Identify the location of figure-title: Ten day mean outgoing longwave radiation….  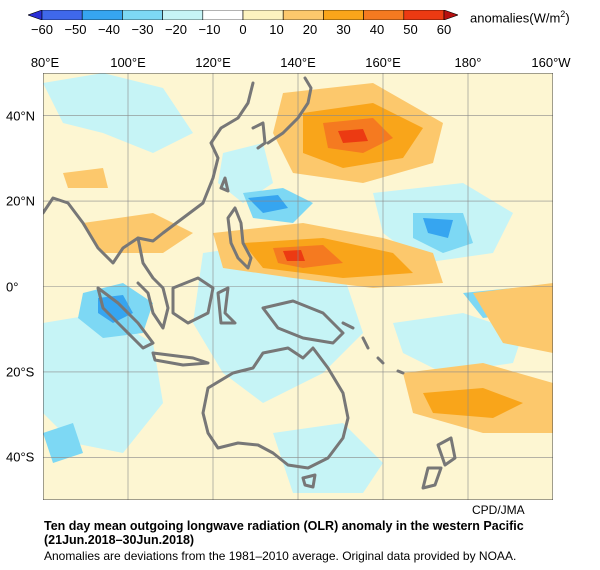
(284, 533).